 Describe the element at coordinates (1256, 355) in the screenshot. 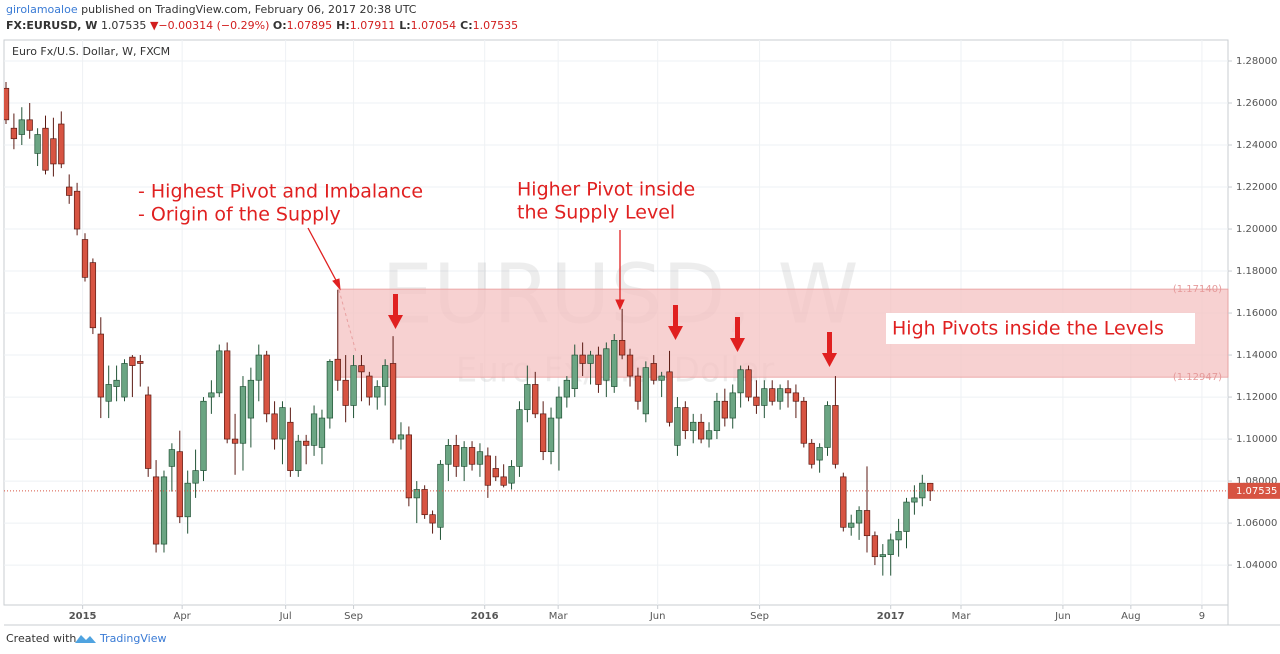

I see `y-tick-label: 1.14000` at that location.